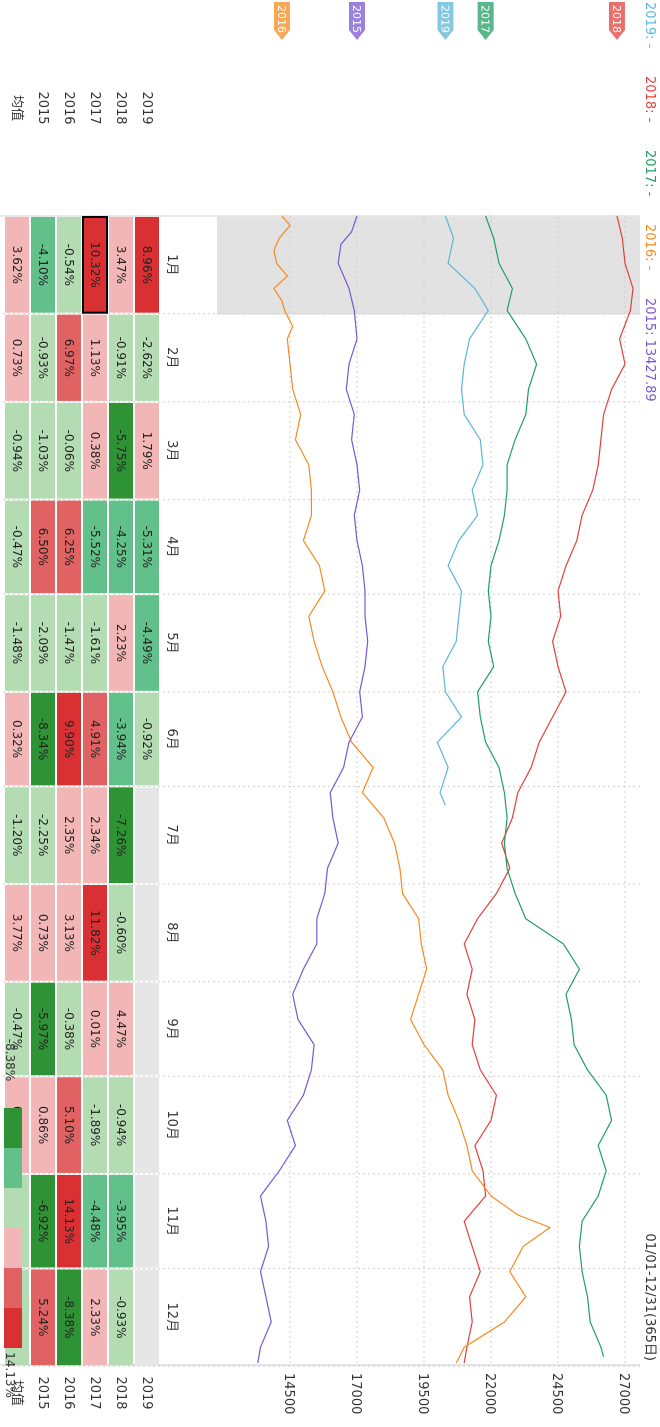 The image size is (660, 1427). I want to click on table-cell-value: 4.47%, so click(121, 1029).